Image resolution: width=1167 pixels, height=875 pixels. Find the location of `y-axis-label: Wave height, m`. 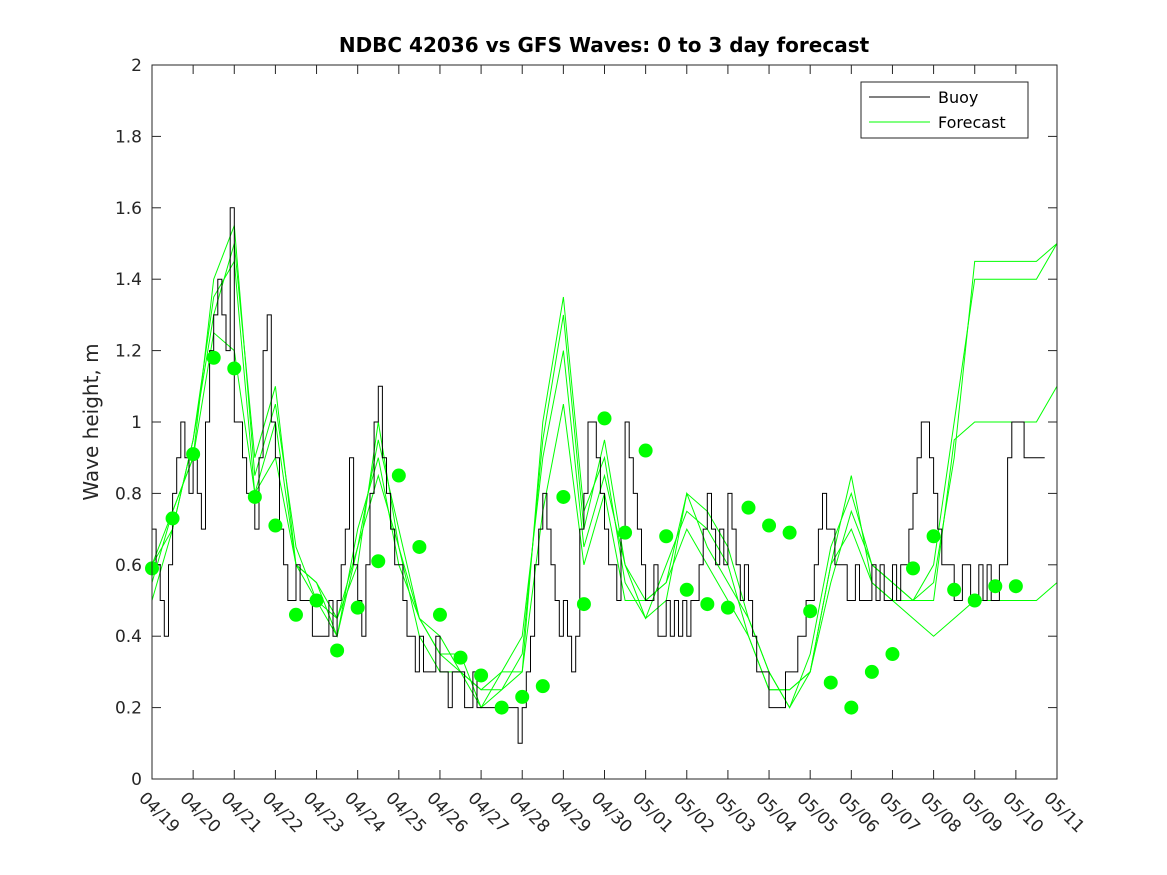

y-axis-label: Wave height, m is located at coordinates (91, 421).